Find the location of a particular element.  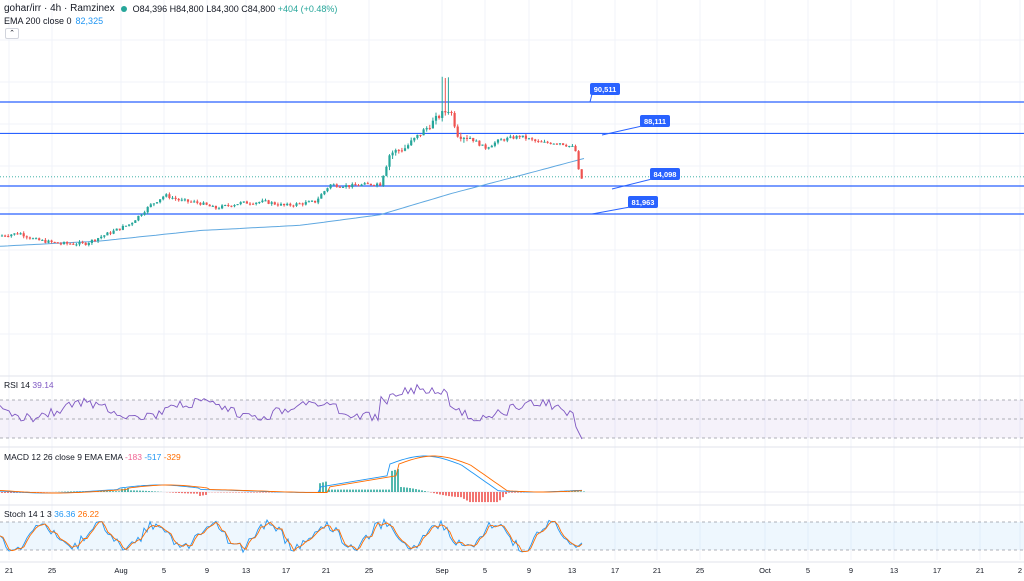

x-tick-label: Oct is located at coordinates (765, 570).